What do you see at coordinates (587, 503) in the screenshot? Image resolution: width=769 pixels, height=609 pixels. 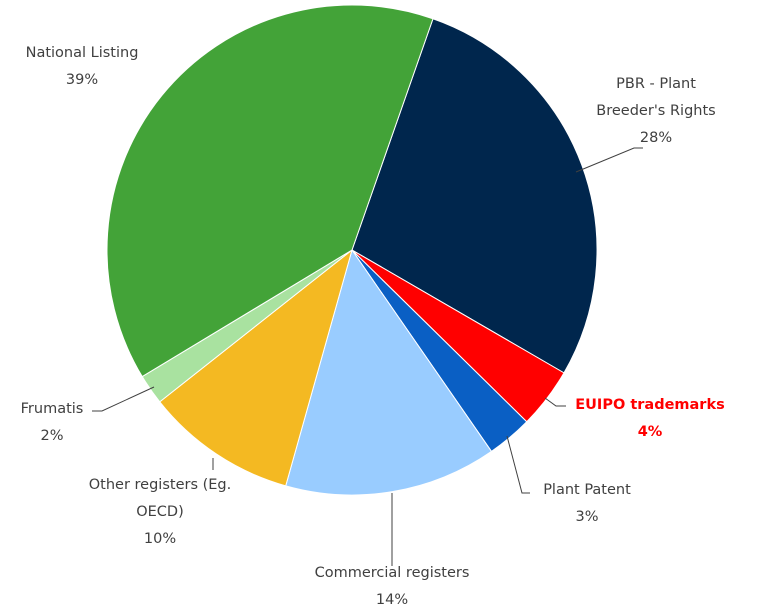 I see `slice-label: Plant Patent 3%` at bounding box center [587, 503].